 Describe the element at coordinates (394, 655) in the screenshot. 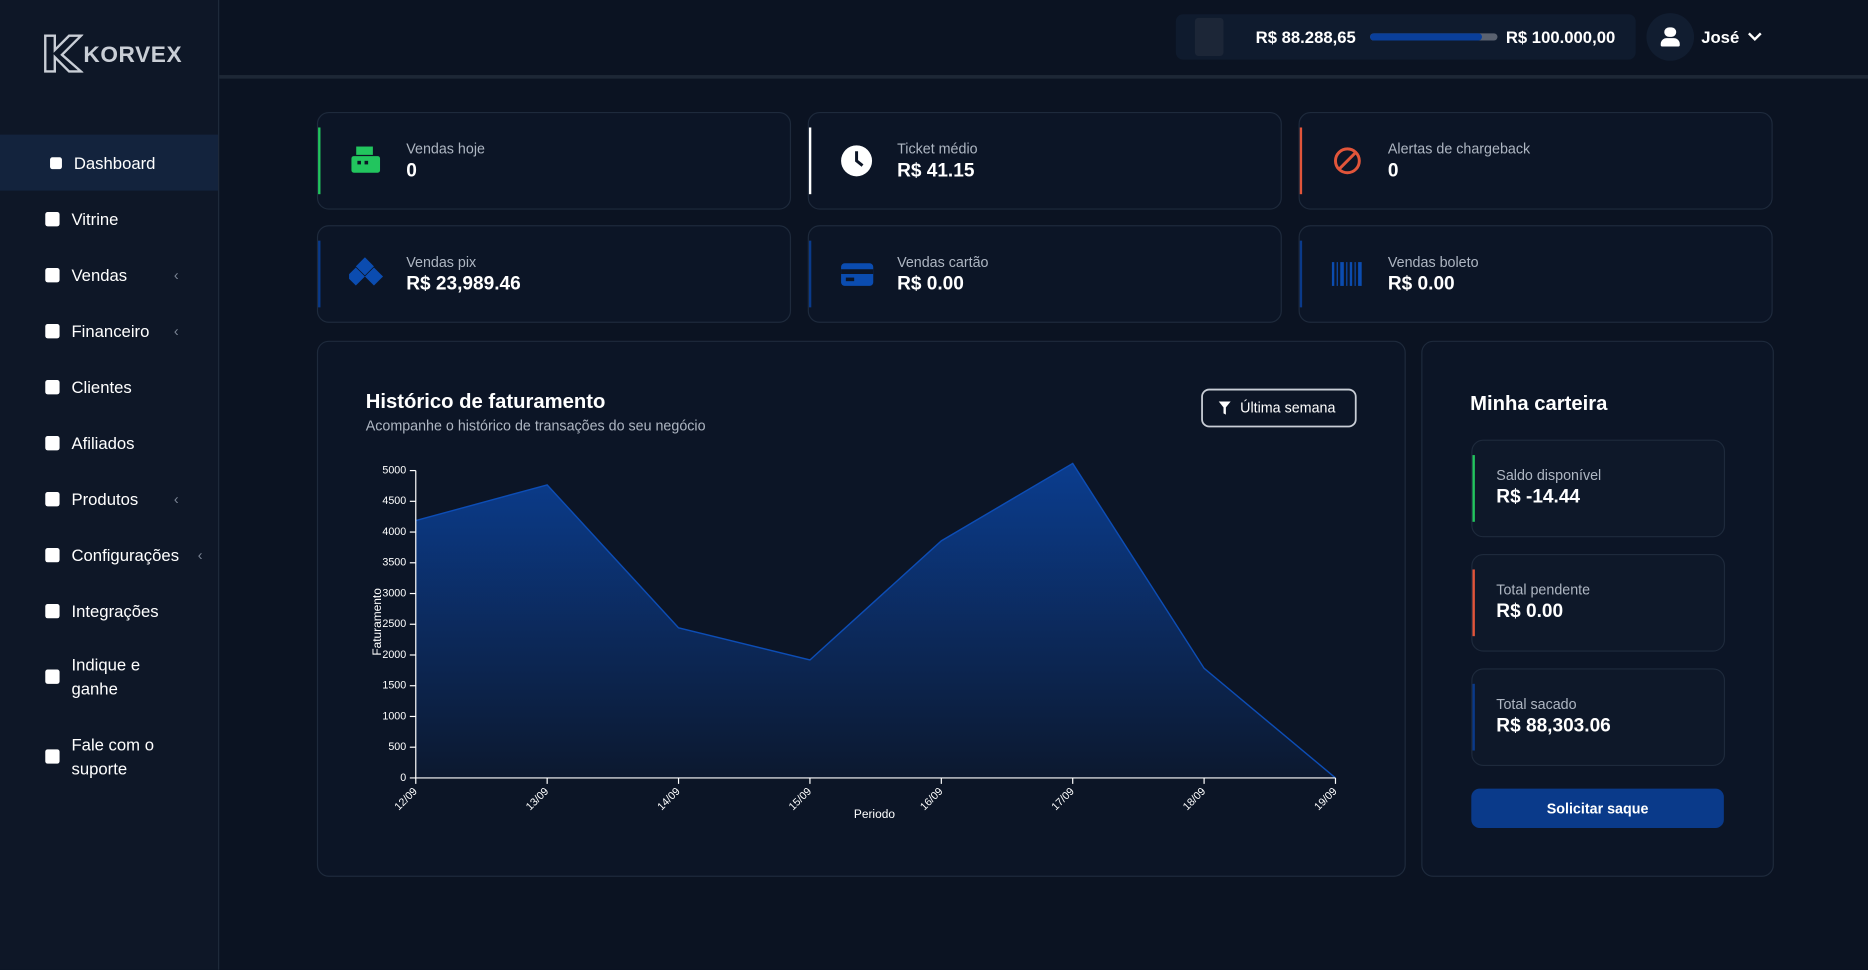

I see `y-tick-label: 2000` at that location.